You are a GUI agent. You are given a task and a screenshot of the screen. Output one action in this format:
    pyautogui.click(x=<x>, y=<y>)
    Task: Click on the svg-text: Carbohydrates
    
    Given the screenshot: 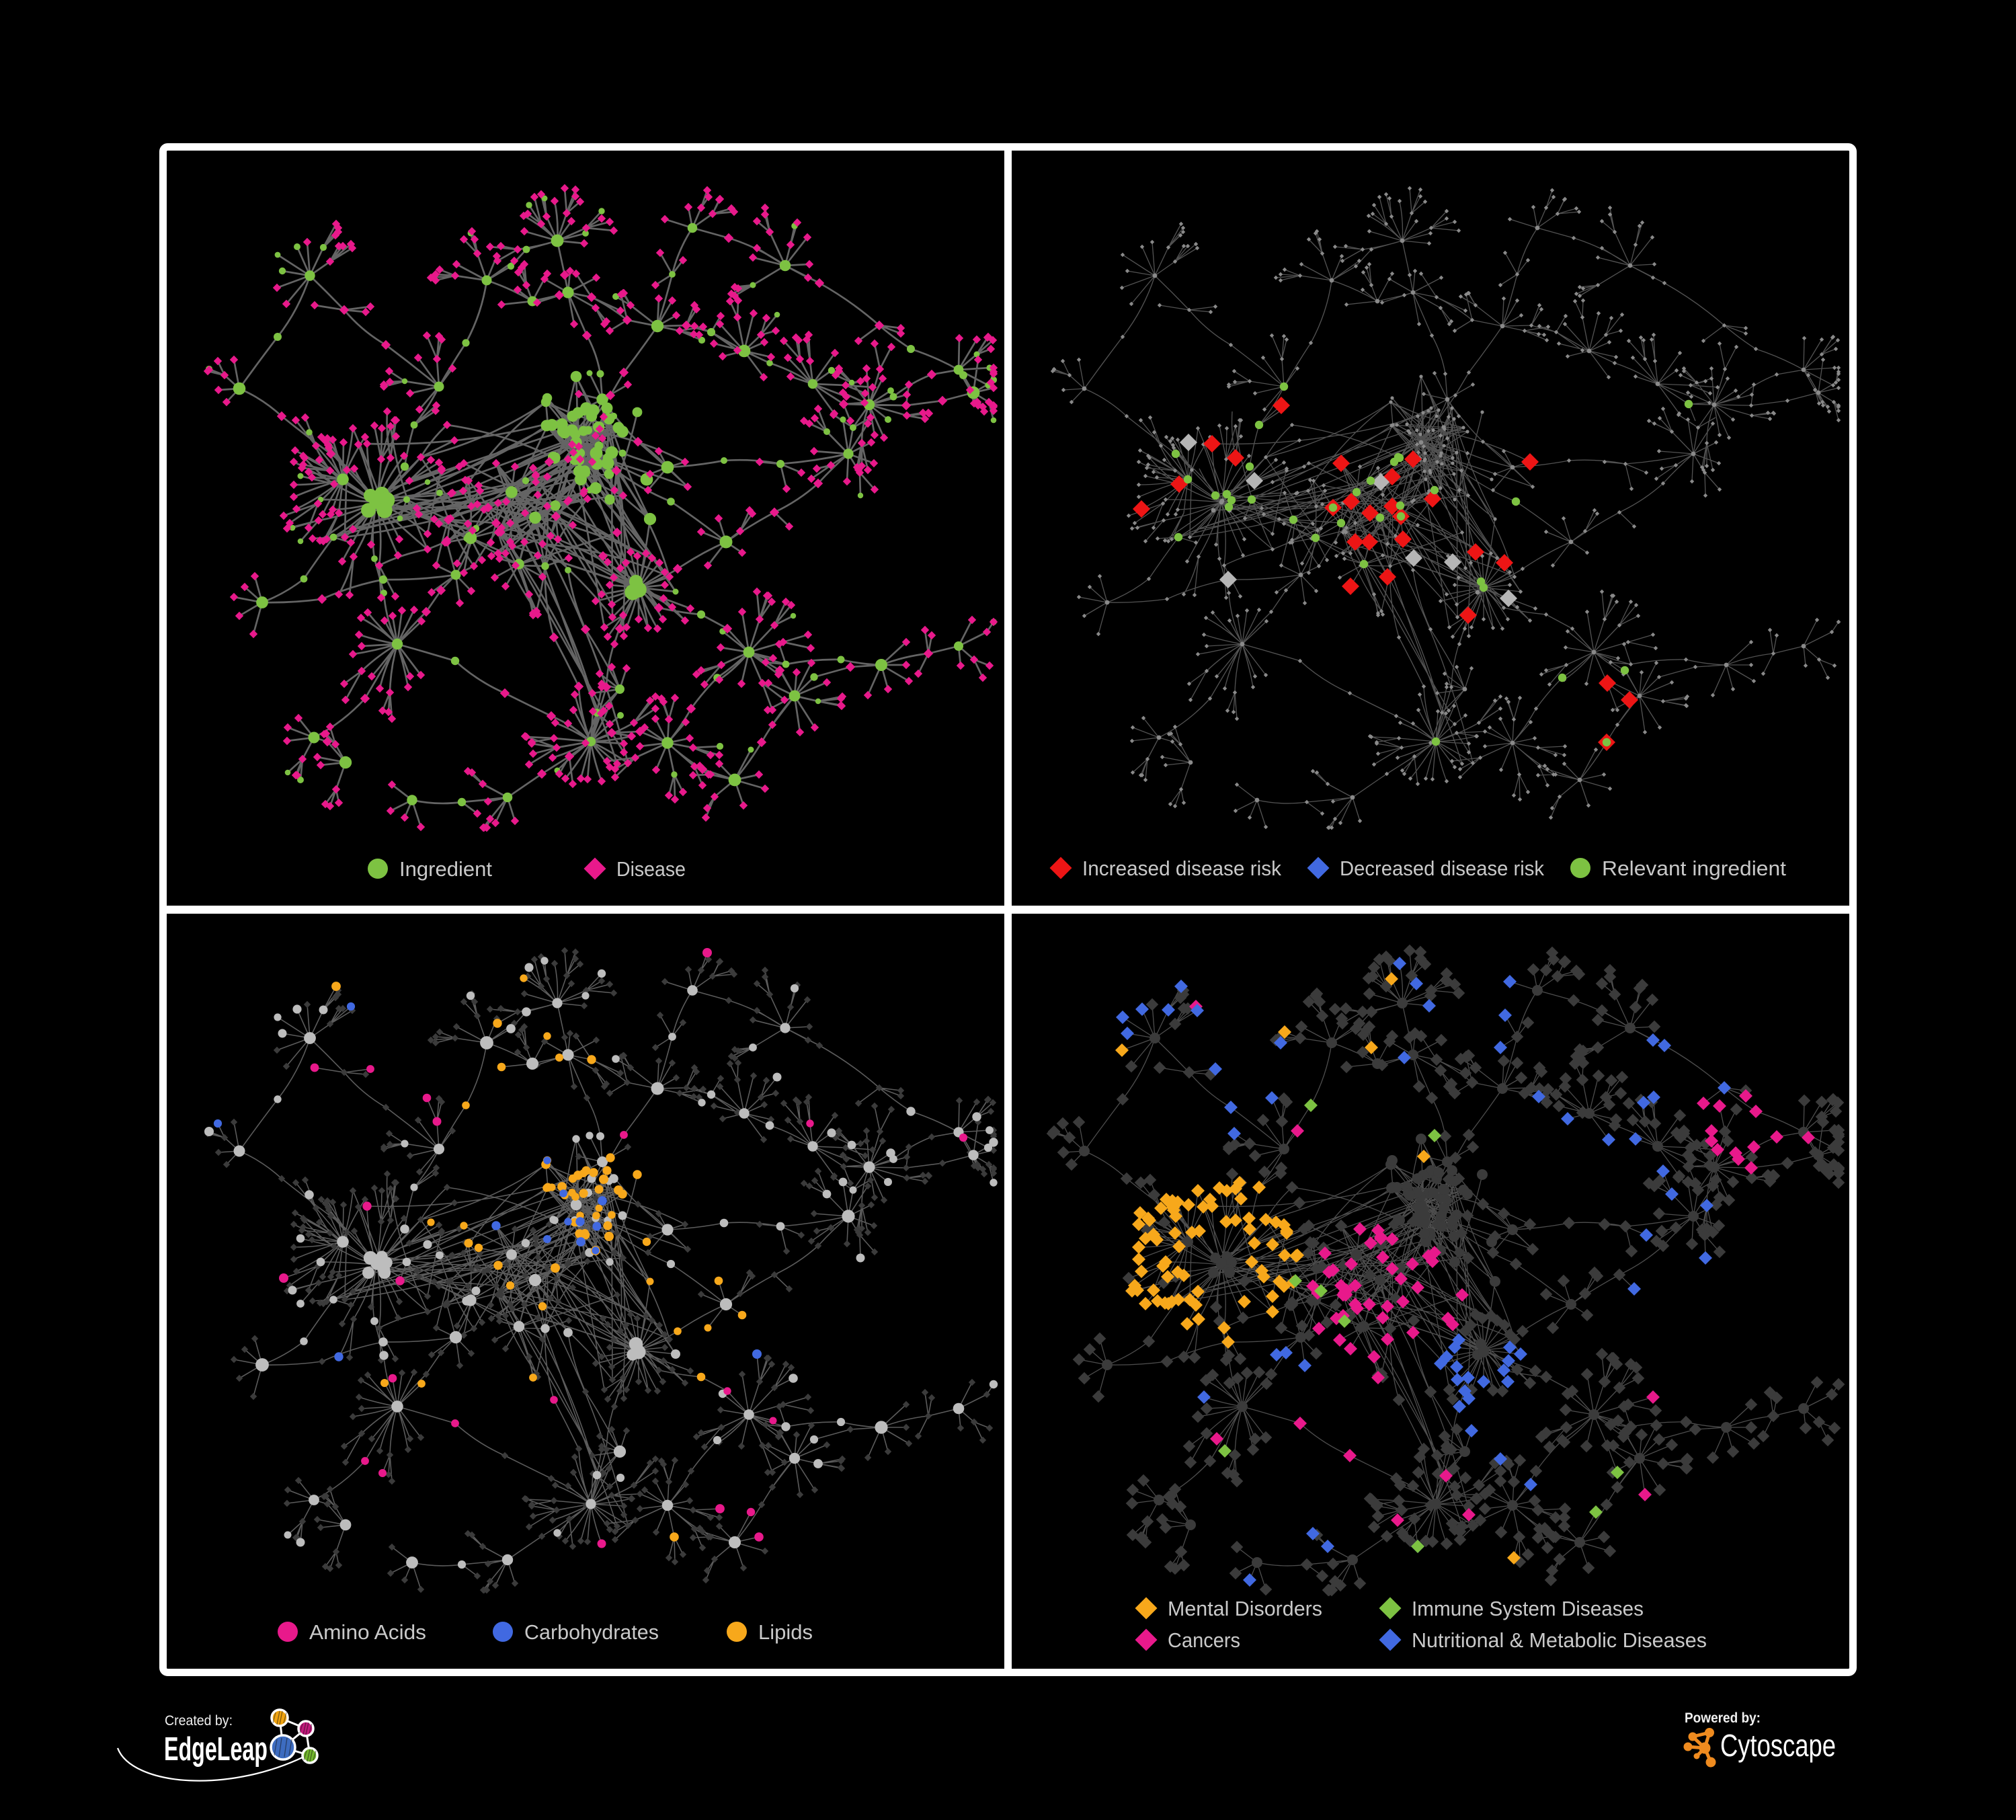 What is the action you would take?
    pyautogui.click(x=591, y=1632)
    